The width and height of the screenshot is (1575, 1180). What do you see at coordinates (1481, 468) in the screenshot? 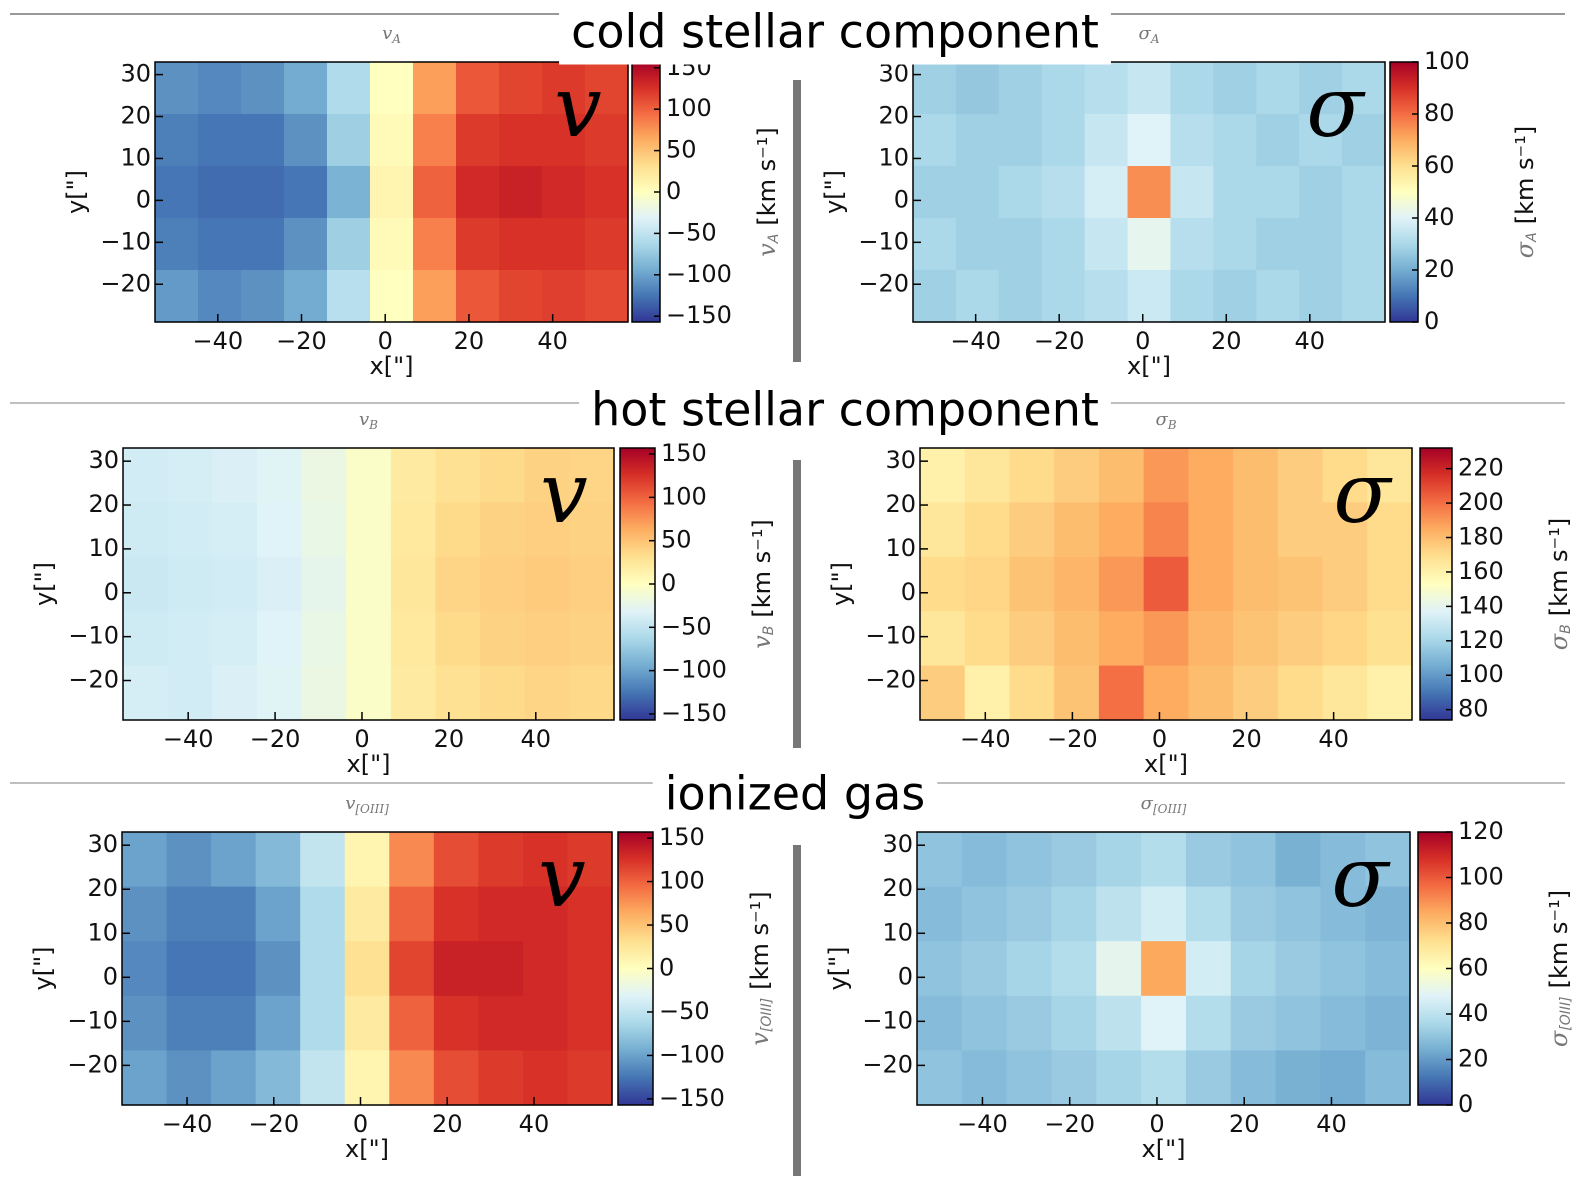
I see `colorbar-tick-label: 220` at bounding box center [1481, 468].